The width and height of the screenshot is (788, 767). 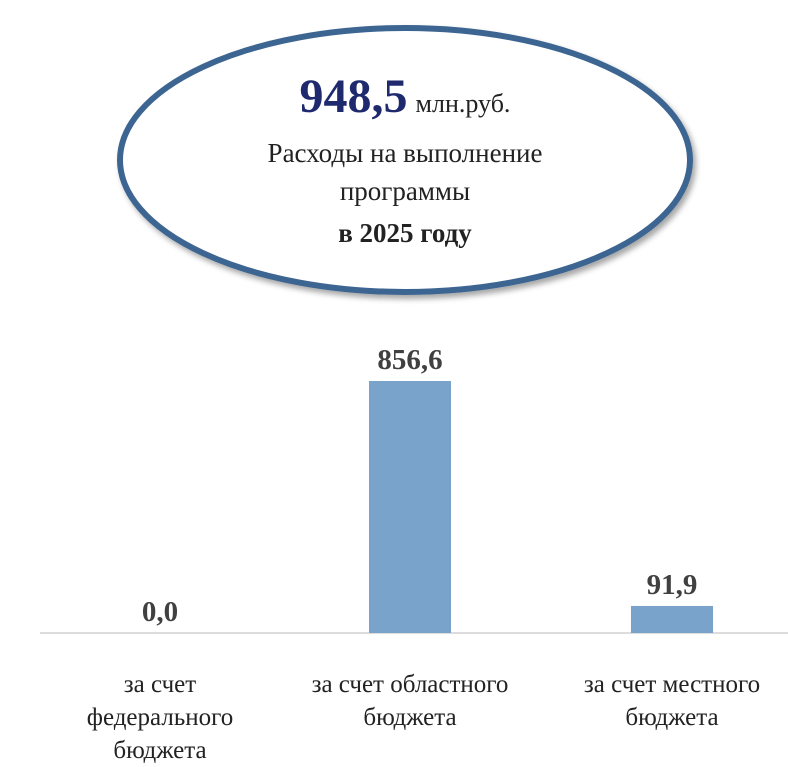 I want to click on x-tick-label: за счет местного бюджета, so click(x=672, y=701).